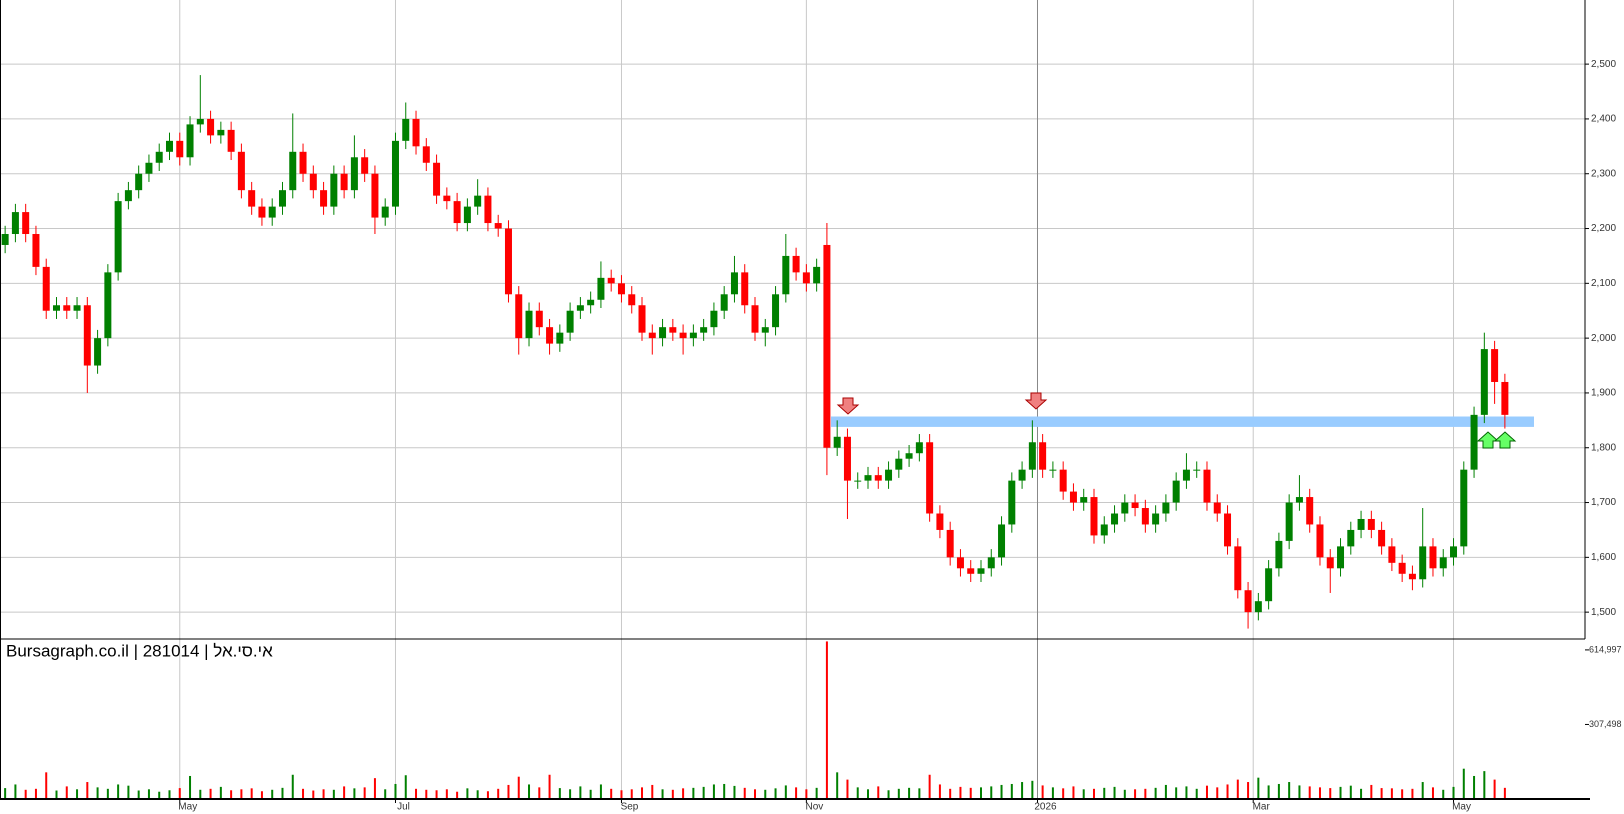  Describe the element at coordinates (630, 807) in the screenshot. I see `x-tick-label: Sep` at that location.